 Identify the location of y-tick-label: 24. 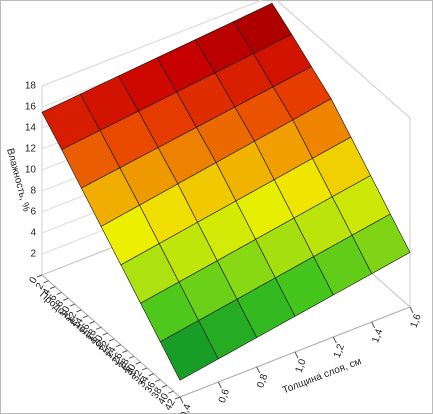
(111, 353).